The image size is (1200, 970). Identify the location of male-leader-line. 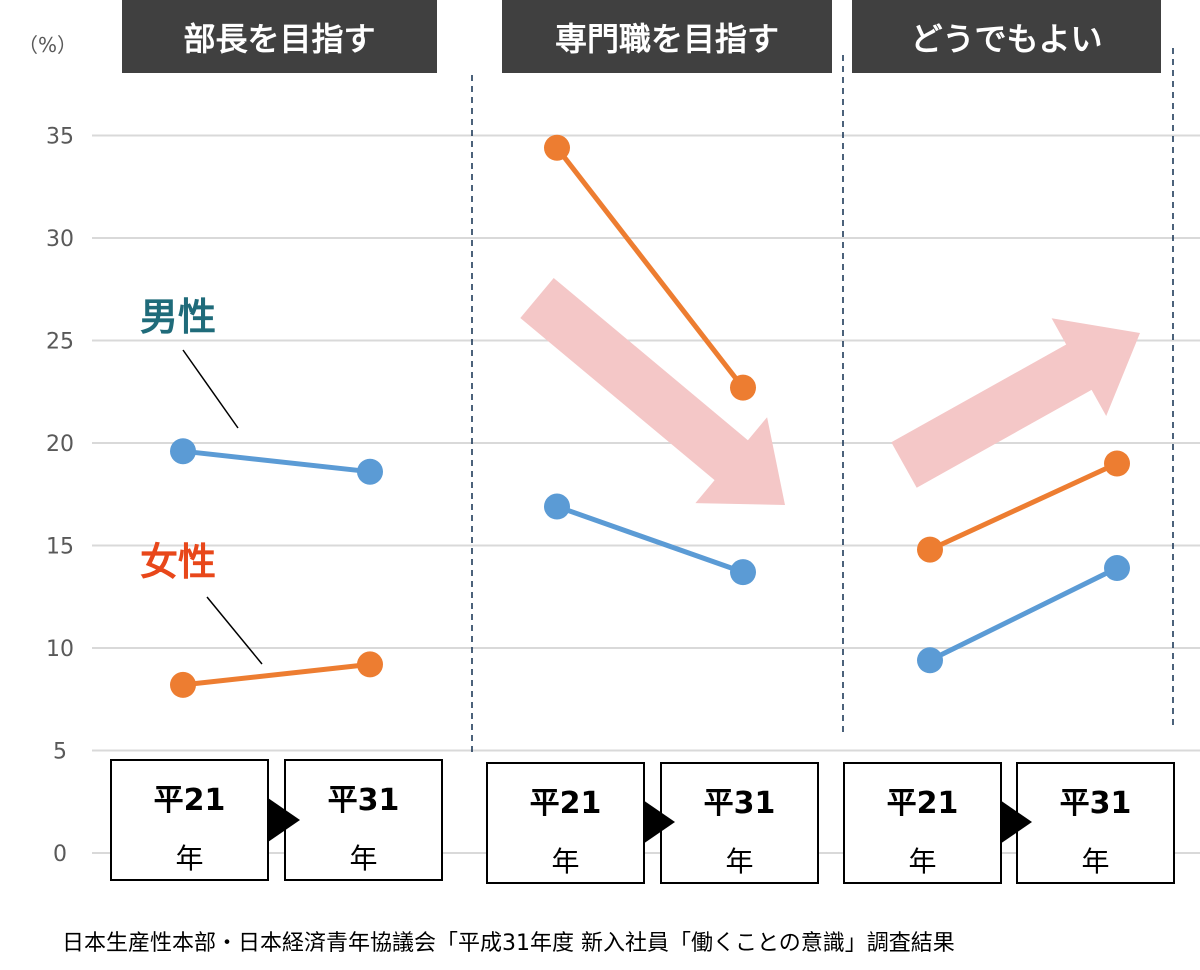
(210, 389).